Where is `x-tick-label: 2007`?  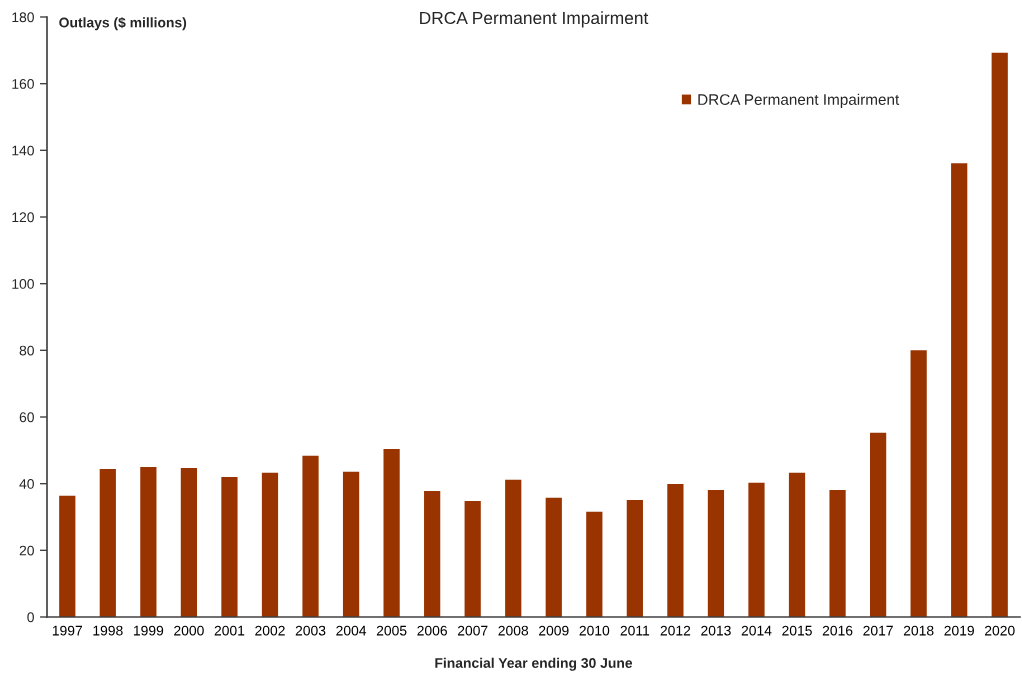 x-tick-label: 2007 is located at coordinates (472, 630).